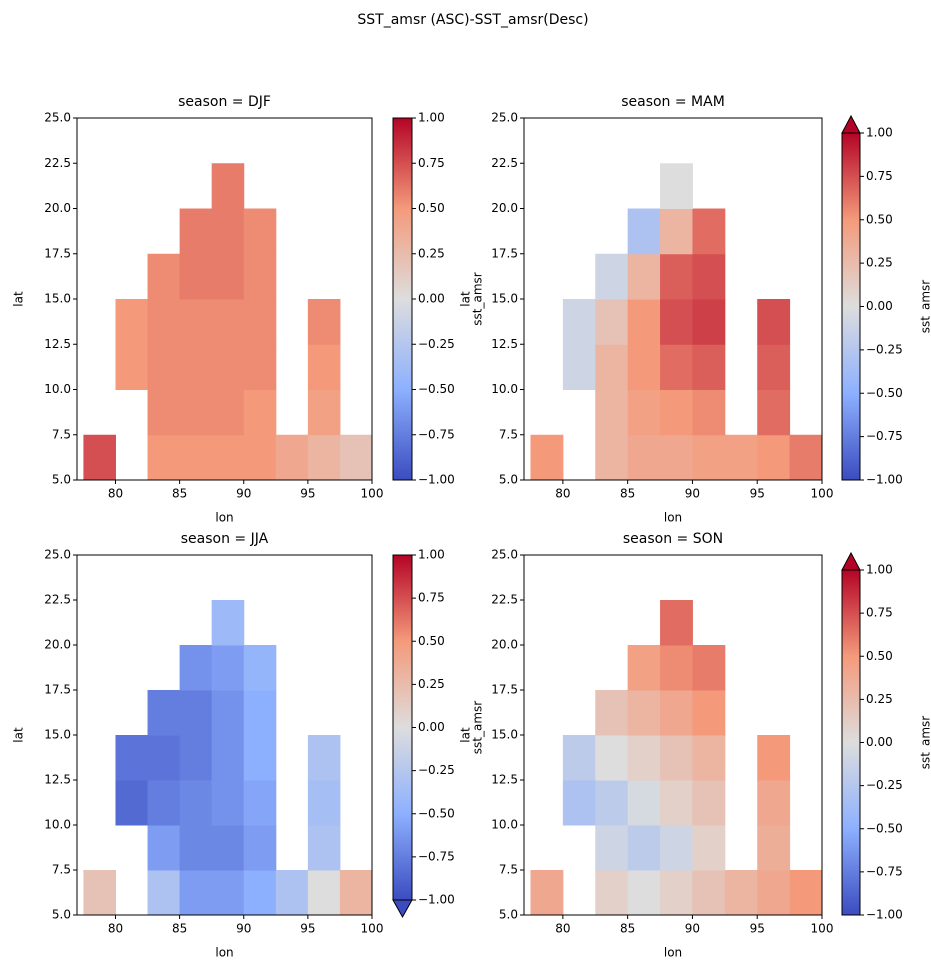 This screenshot has width=931, height=963. Describe the element at coordinates (673, 102) in the screenshot. I see `panel-title: season = MAM` at that location.